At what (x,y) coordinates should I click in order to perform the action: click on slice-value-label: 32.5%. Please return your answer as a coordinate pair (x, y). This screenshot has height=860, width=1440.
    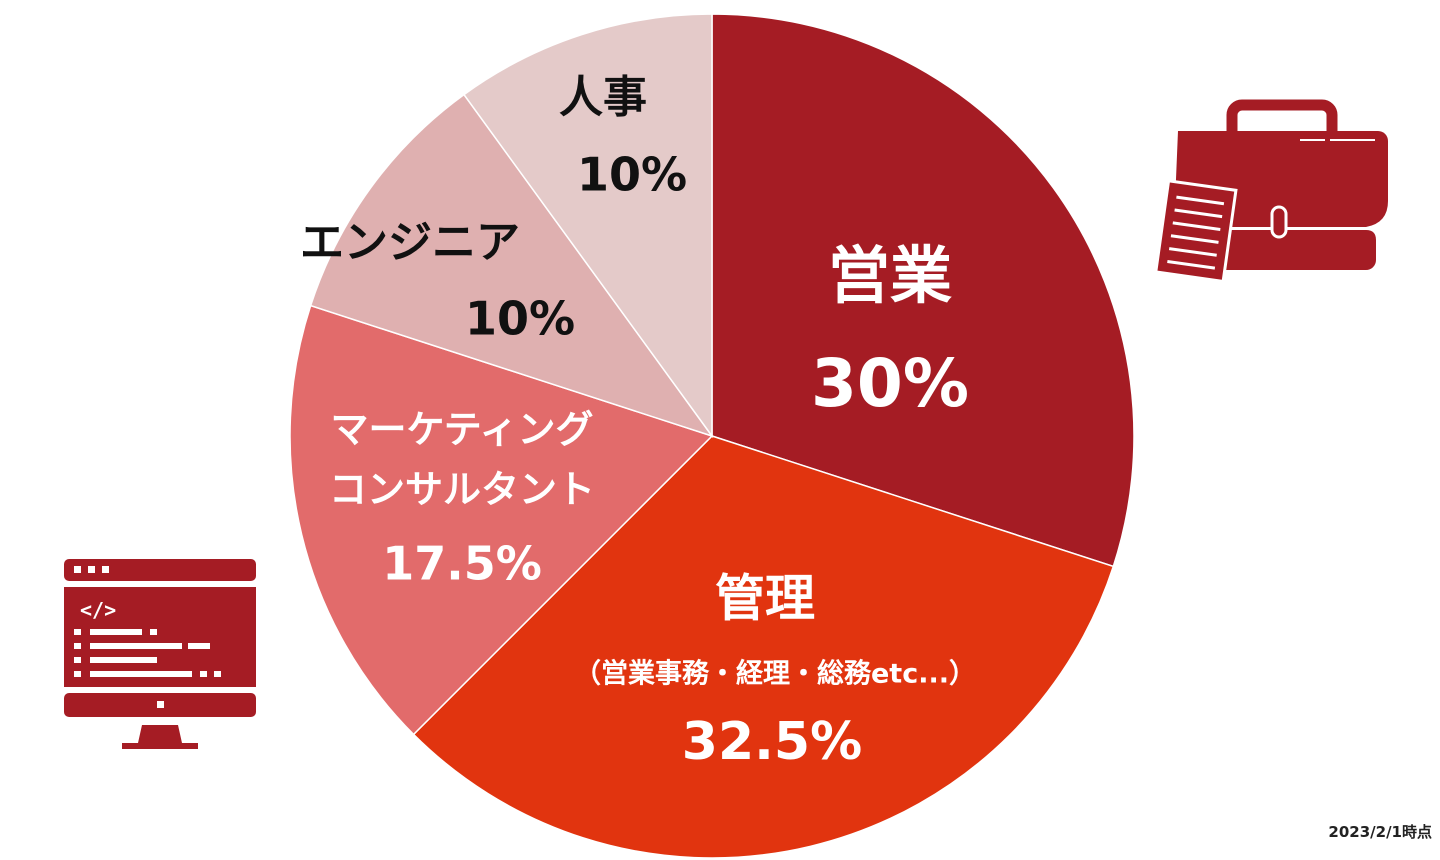
    Looking at the image, I should click on (772, 742).